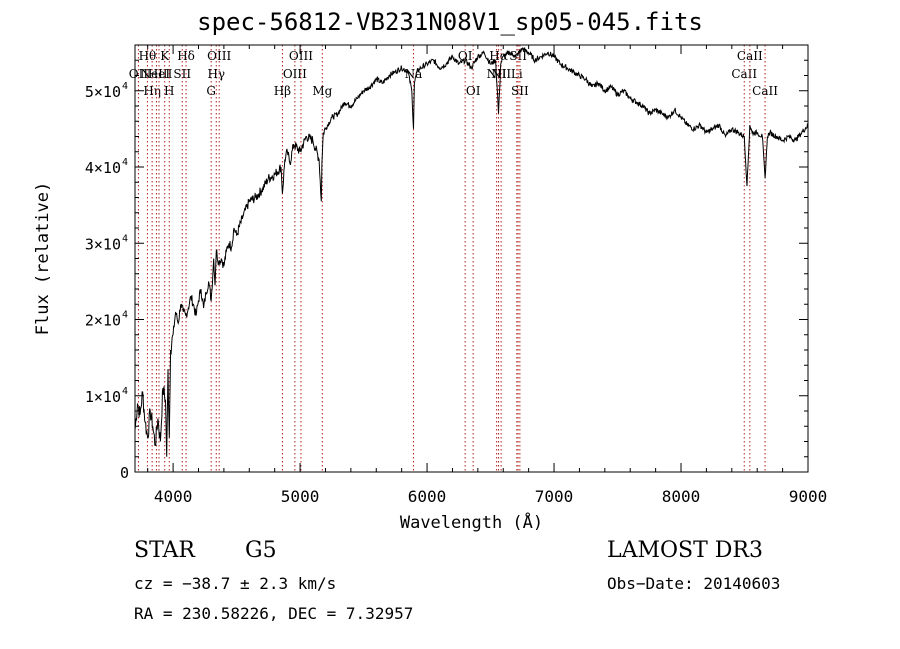 The width and height of the screenshot is (900, 649). Describe the element at coordinates (554, 496) in the screenshot. I see `x-tick-label: 7000` at that location.